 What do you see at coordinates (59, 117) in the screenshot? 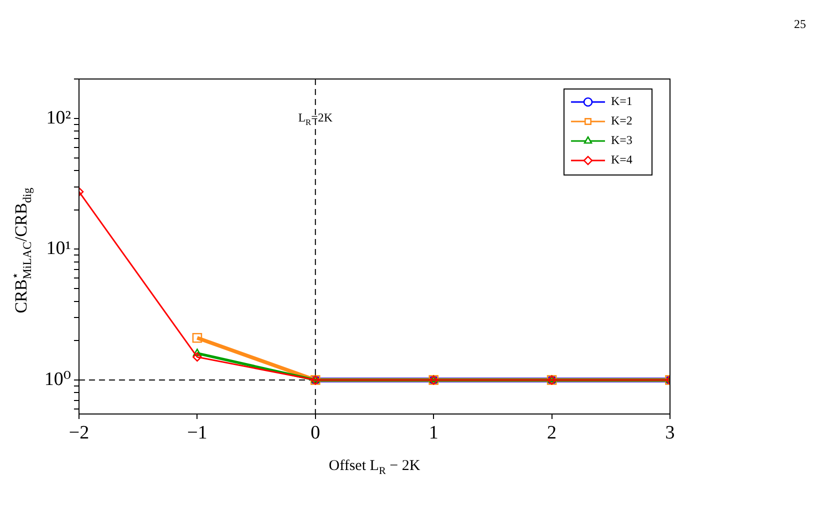
I see `y-tick-label: 10²` at bounding box center [59, 117].